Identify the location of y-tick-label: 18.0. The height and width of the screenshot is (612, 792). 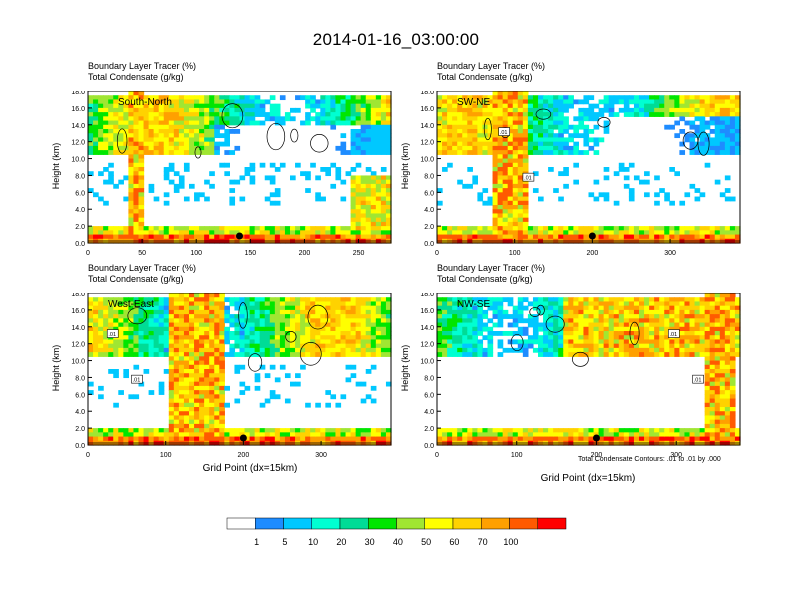
(78, 93).